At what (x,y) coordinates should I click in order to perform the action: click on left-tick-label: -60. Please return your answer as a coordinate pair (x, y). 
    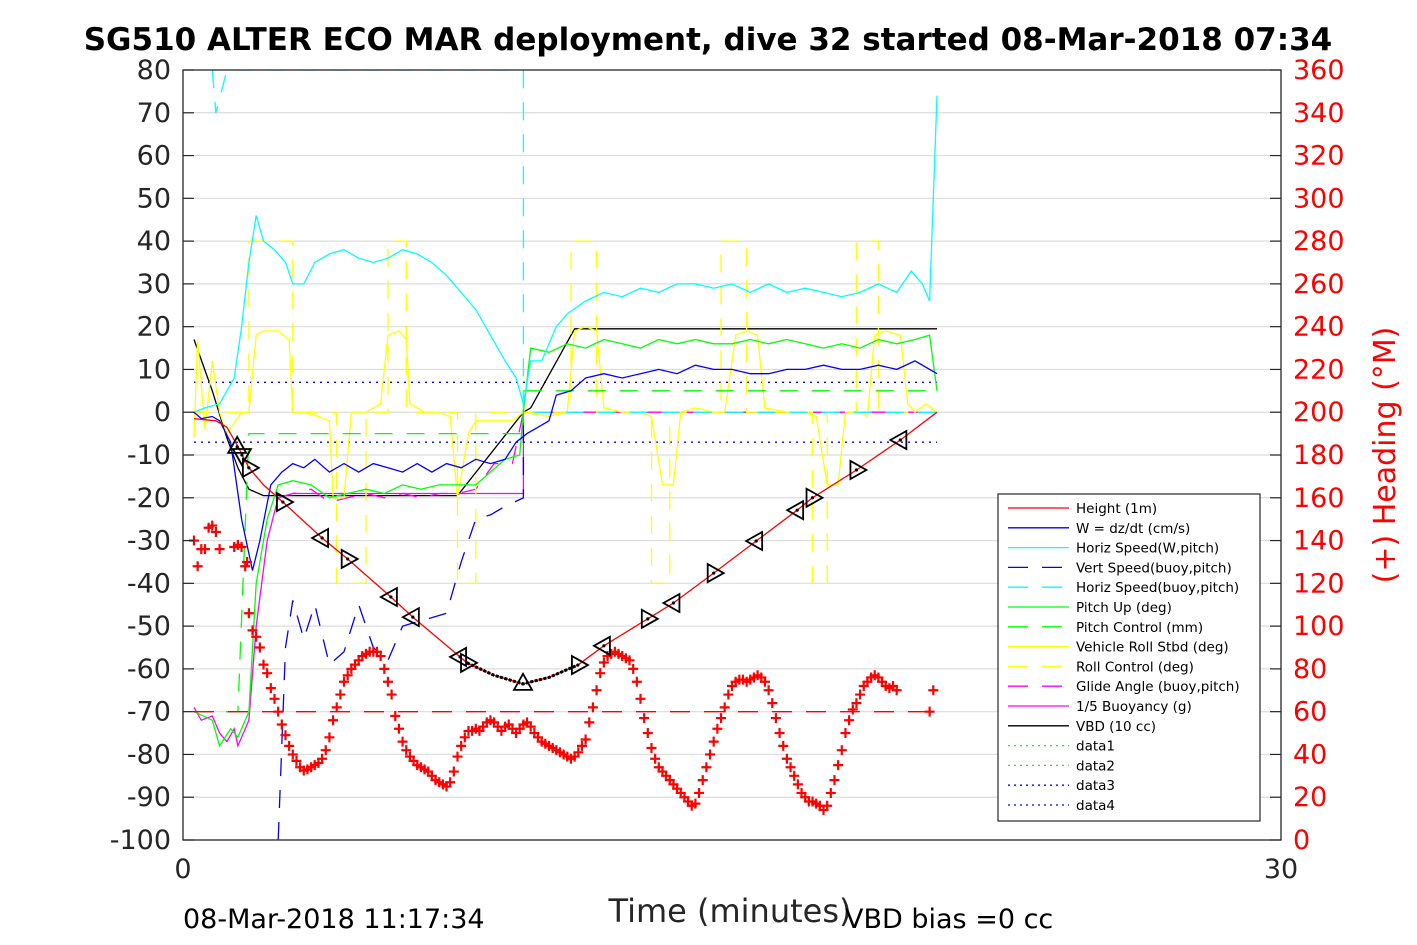
    Looking at the image, I should click on (149, 669).